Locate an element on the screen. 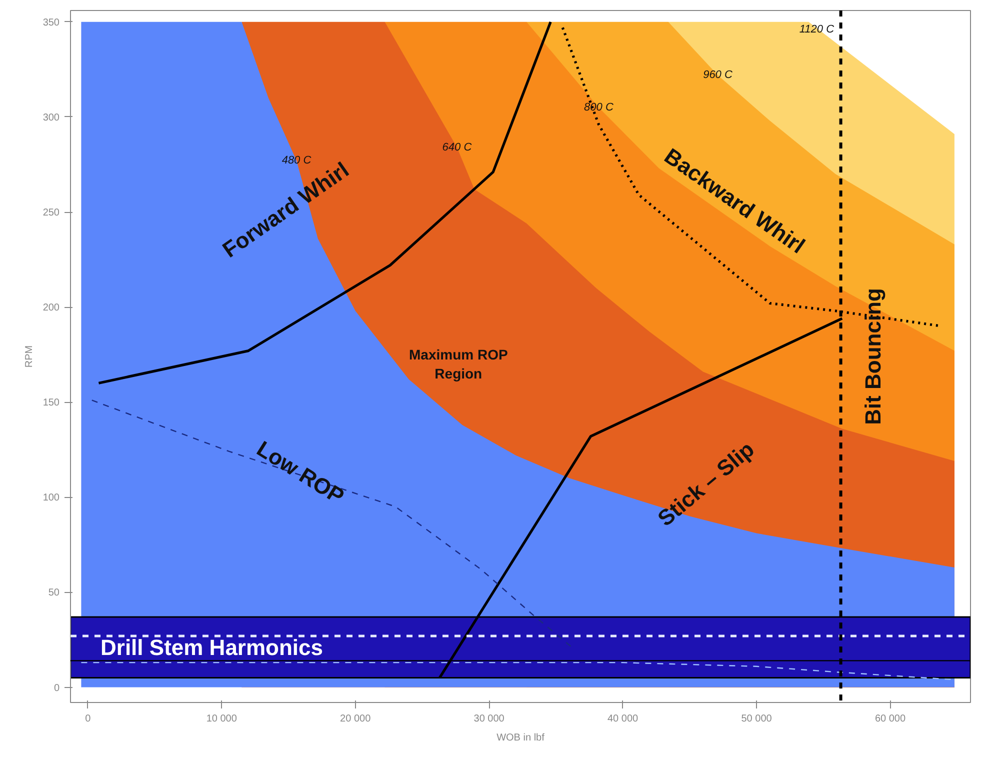 The height and width of the screenshot is (762, 982). y-axis-title: RPM is located at coordinates (29, 356).